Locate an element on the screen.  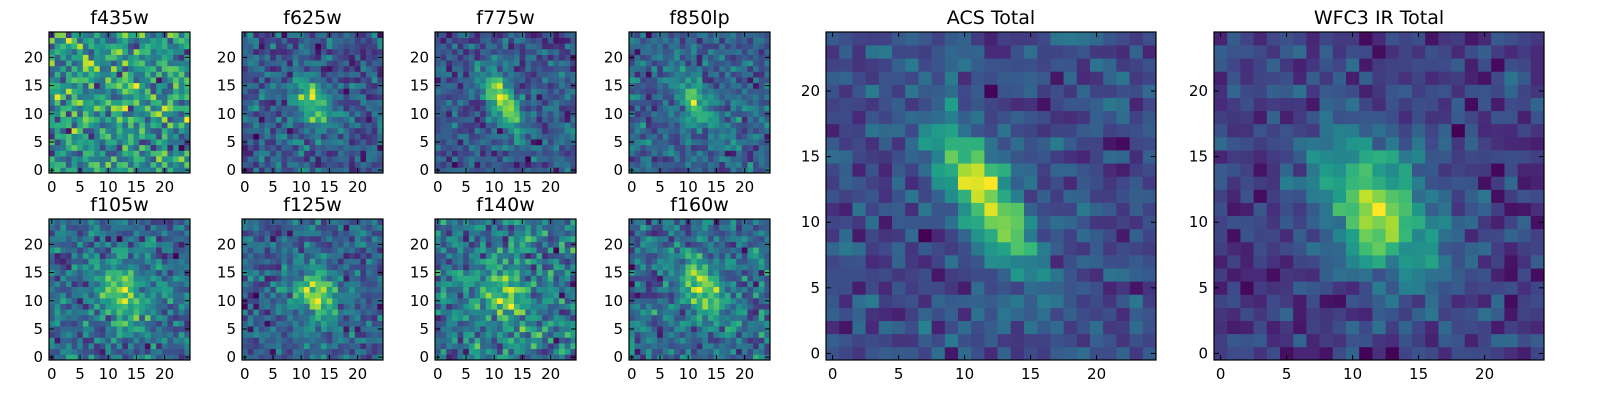
axes-frame is located at coordinates (699, 102).